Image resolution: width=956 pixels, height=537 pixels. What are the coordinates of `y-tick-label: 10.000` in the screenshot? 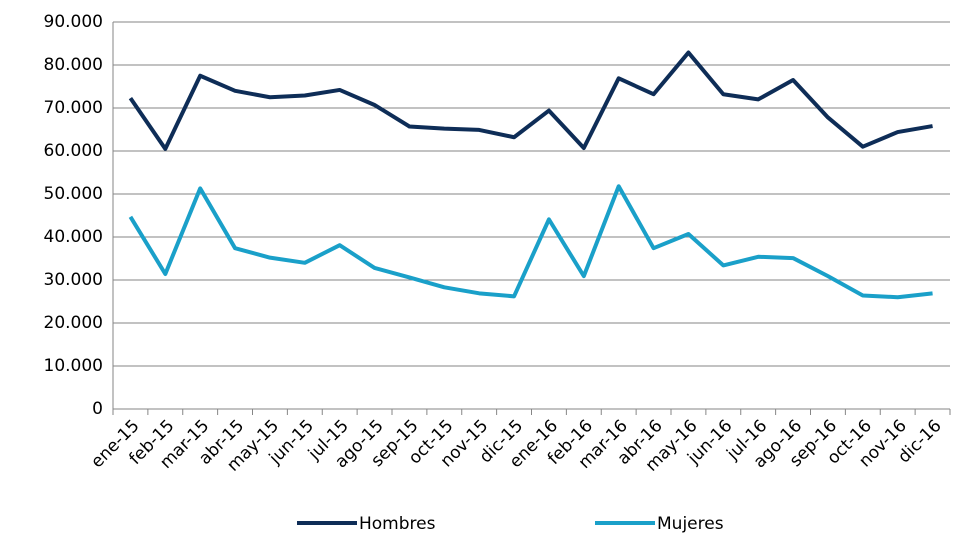 It's located at (73, 366).